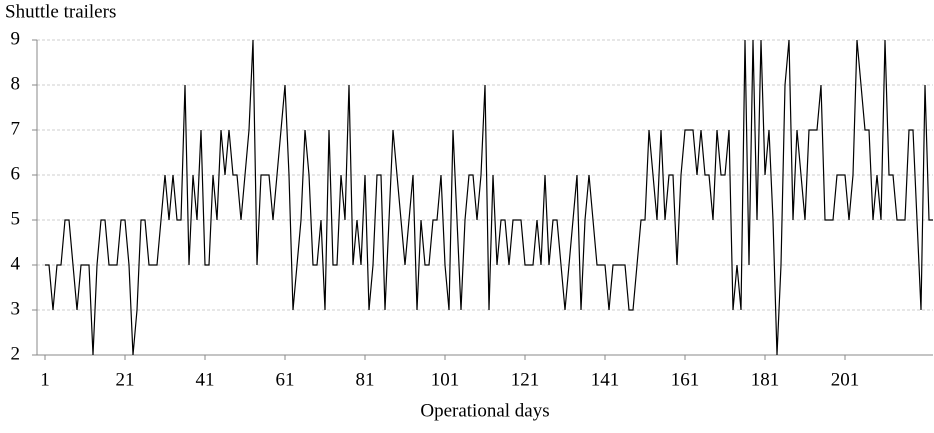  I want to click on x-tick-label: 61, so click(285, 379).